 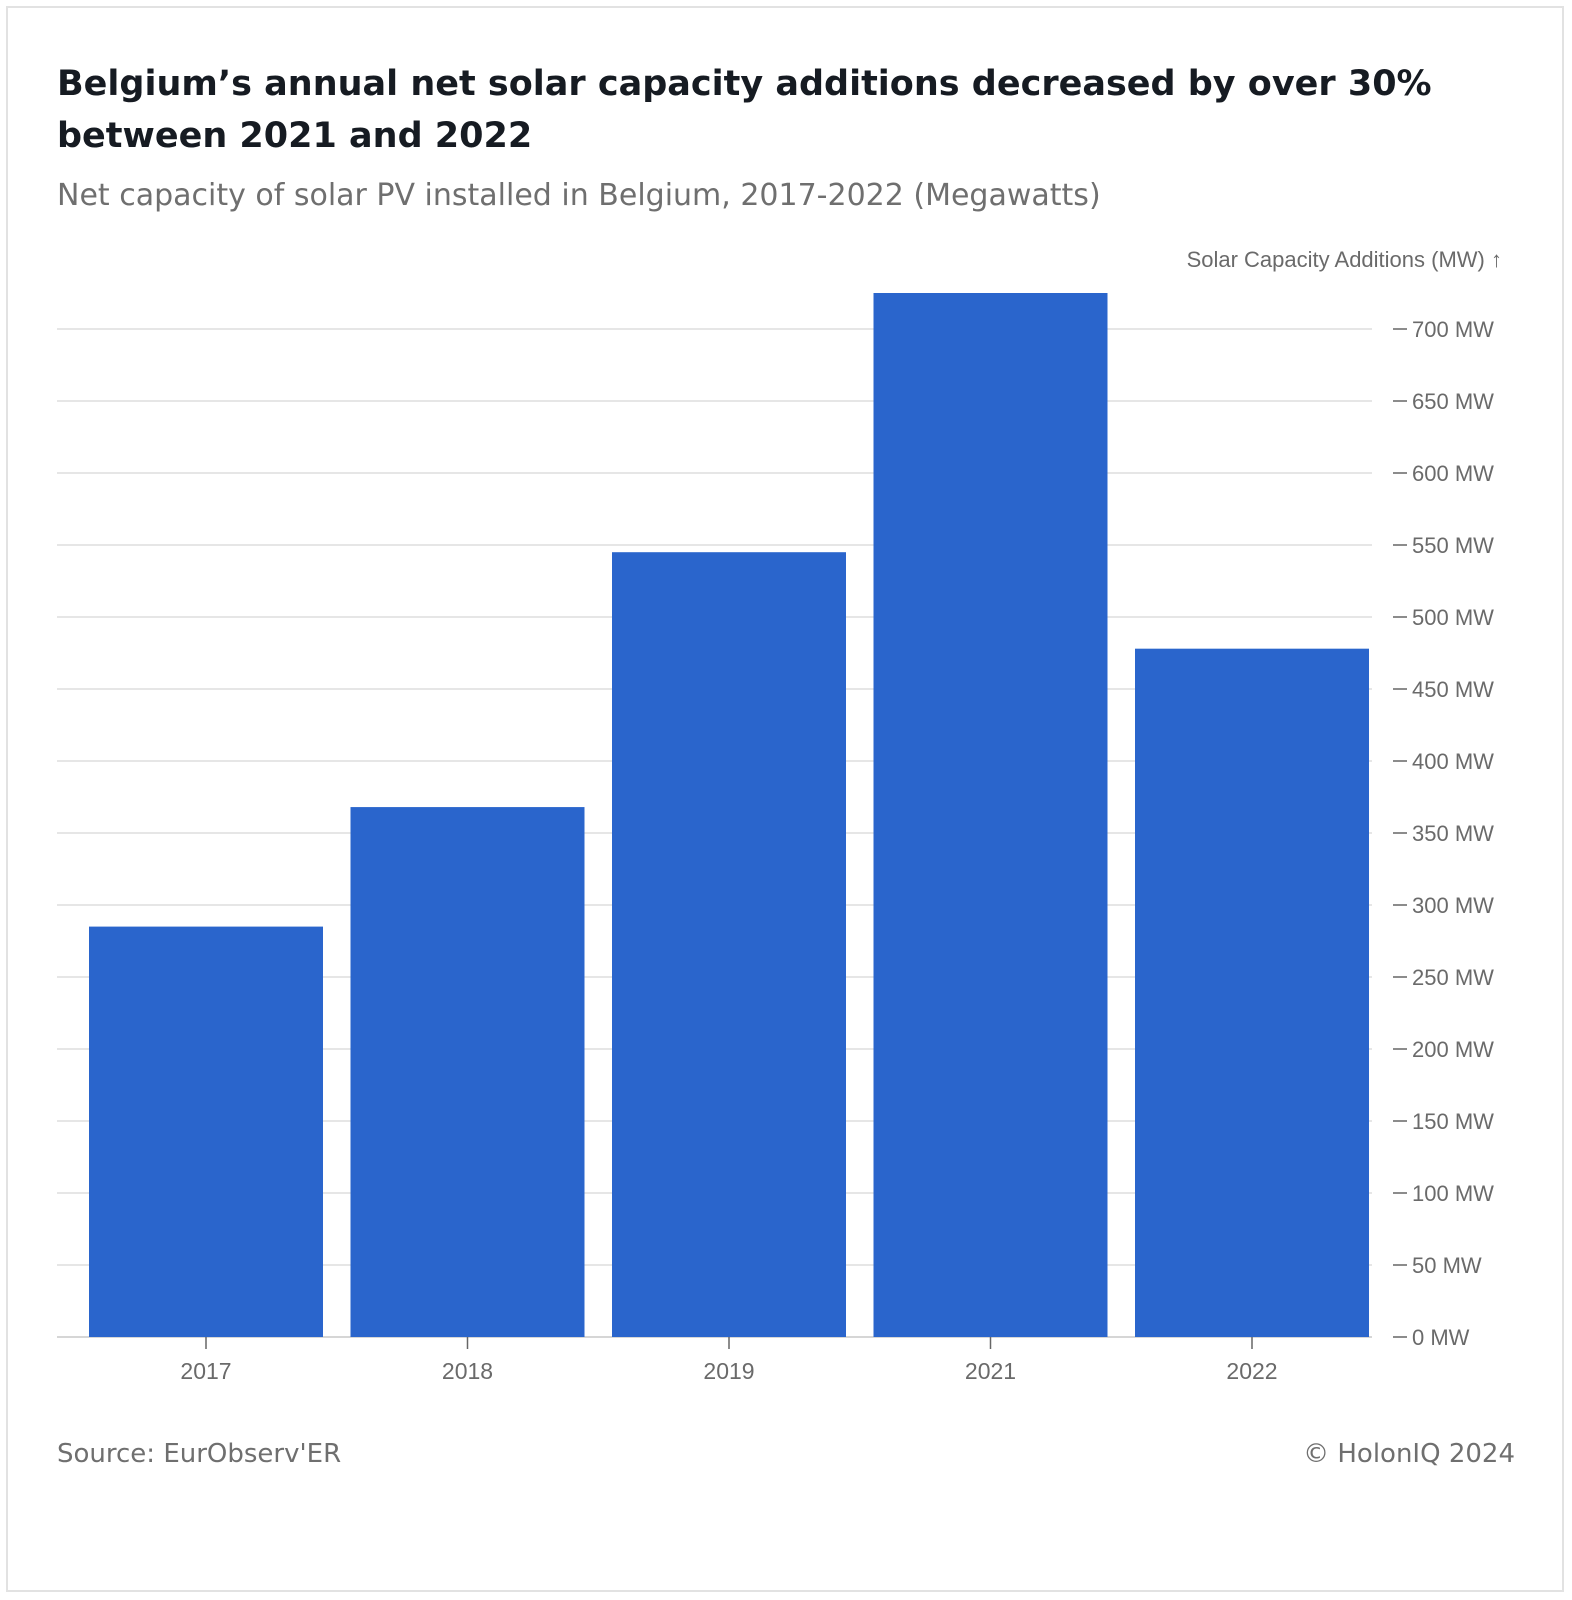 I want to click on y-tick-label: 400 MW, so click(x=1453, y=761).